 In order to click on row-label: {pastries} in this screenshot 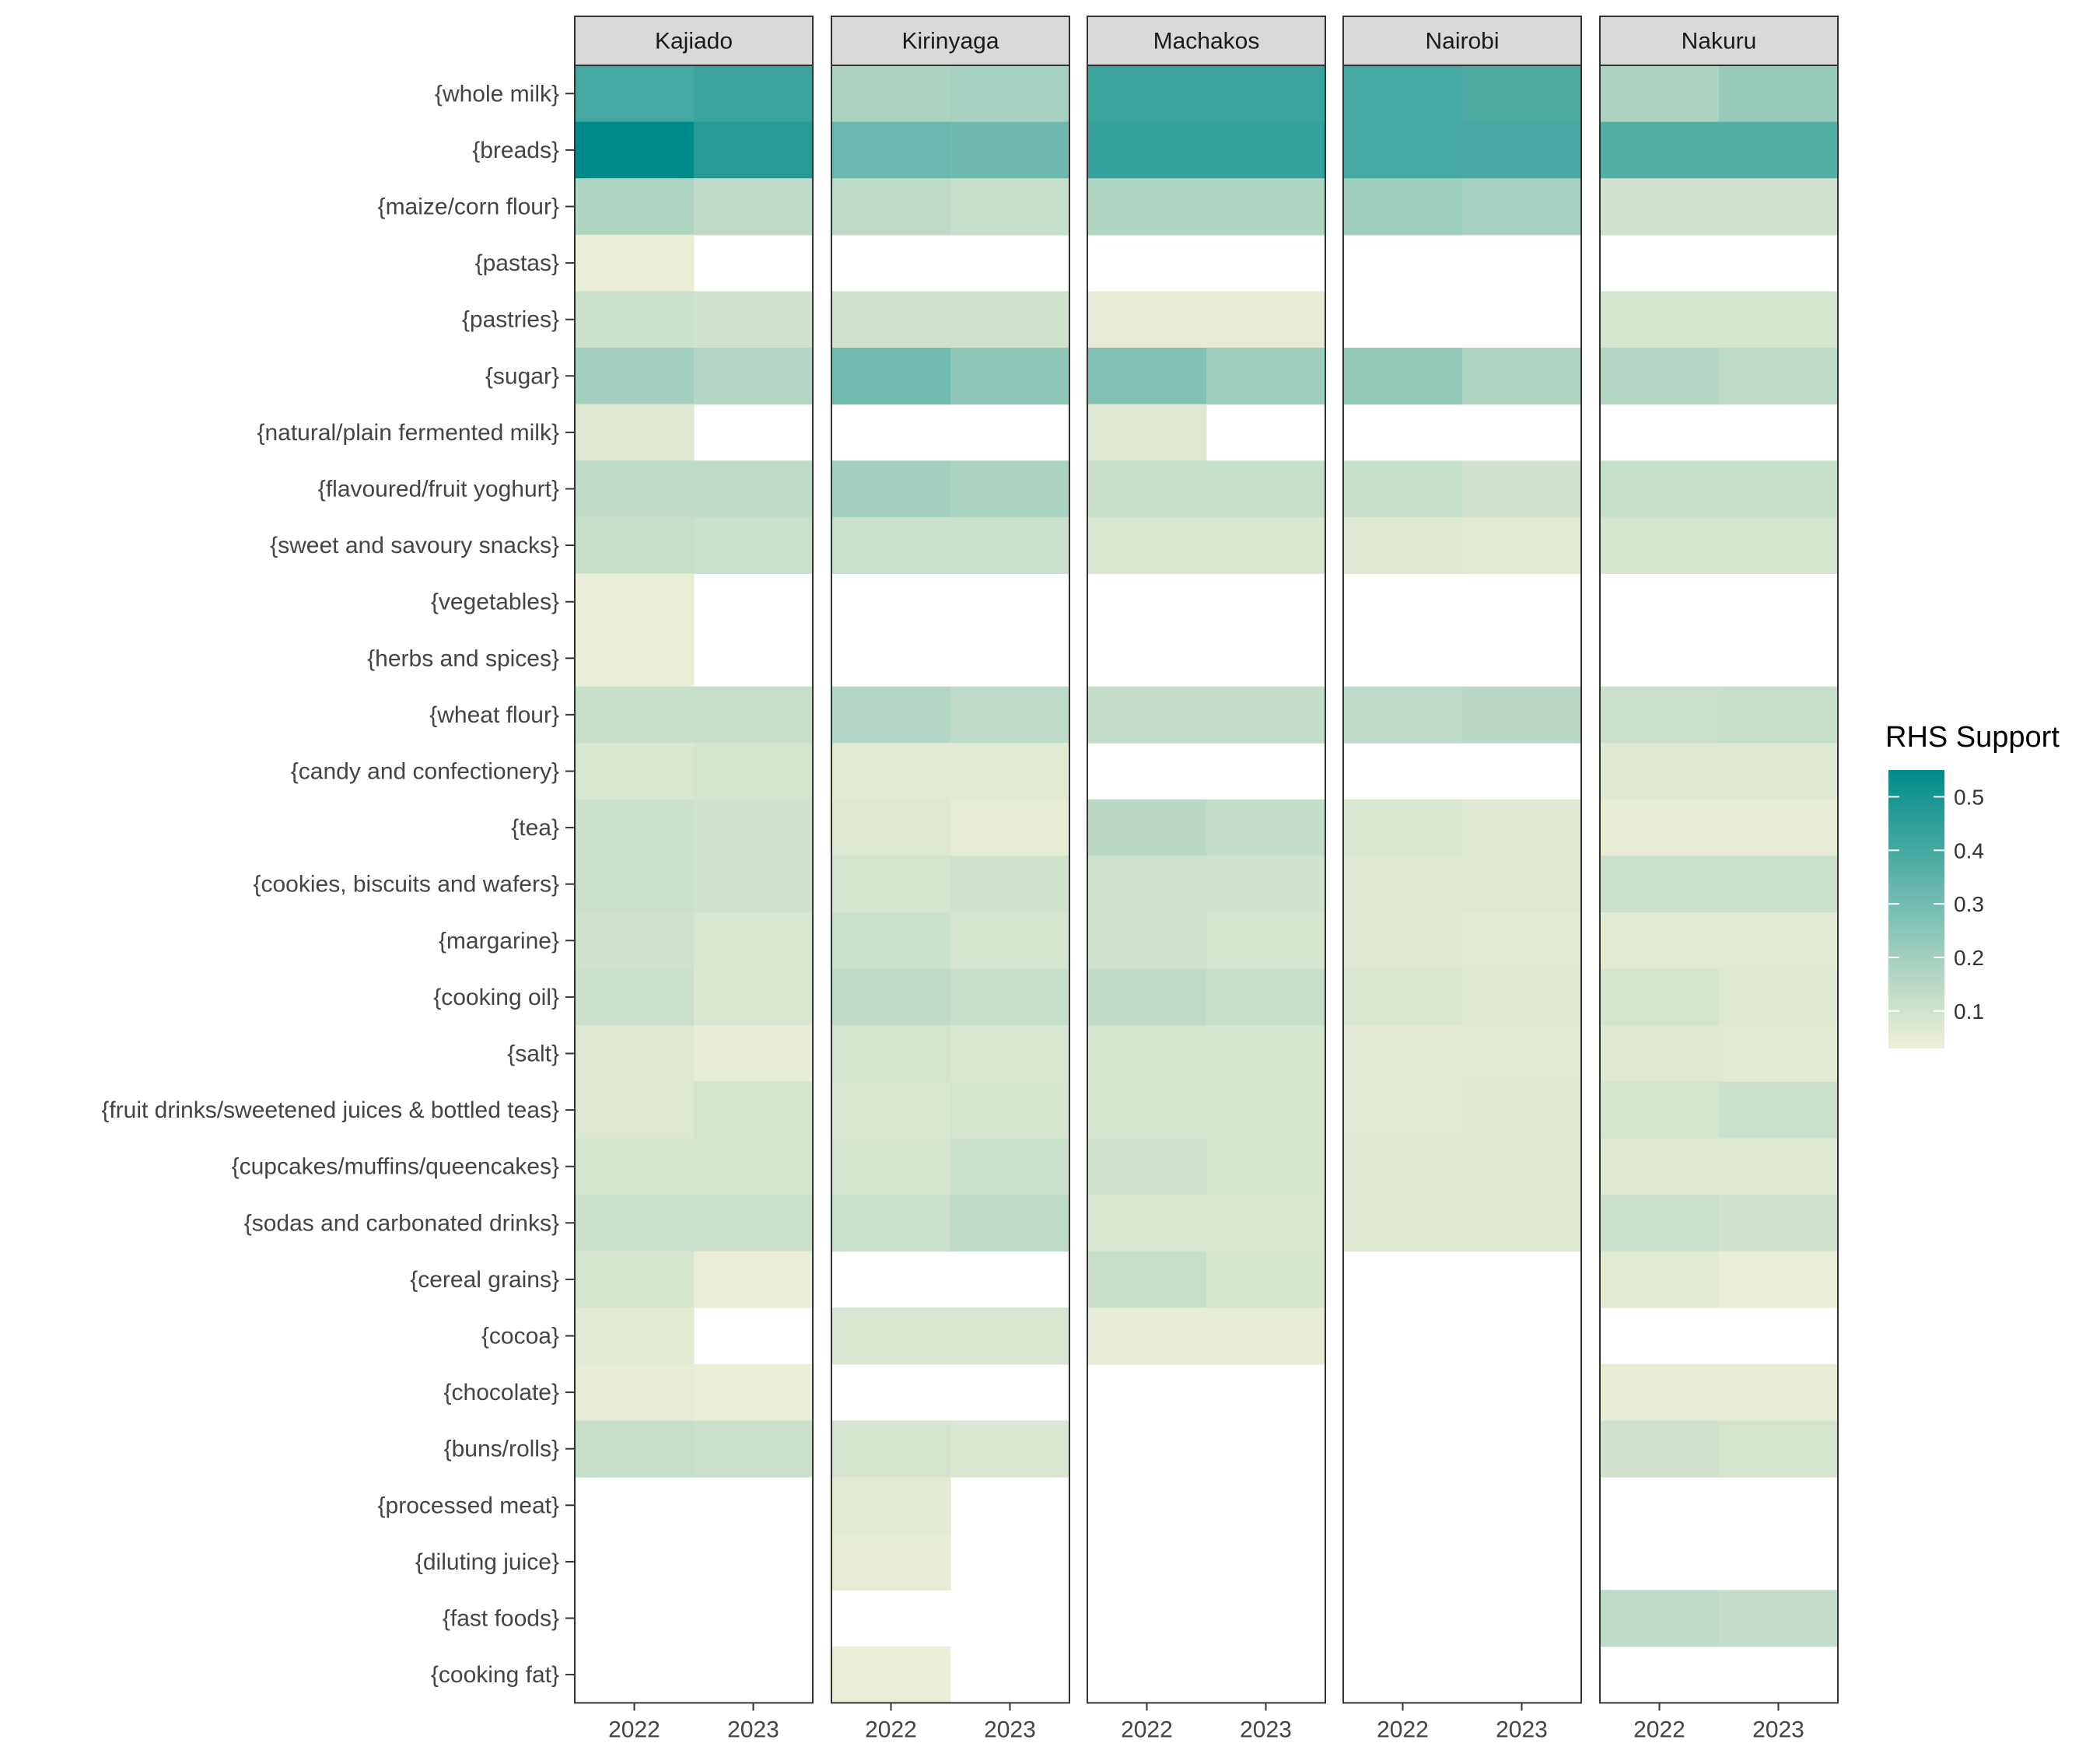, I will do `click(511, 320)`.